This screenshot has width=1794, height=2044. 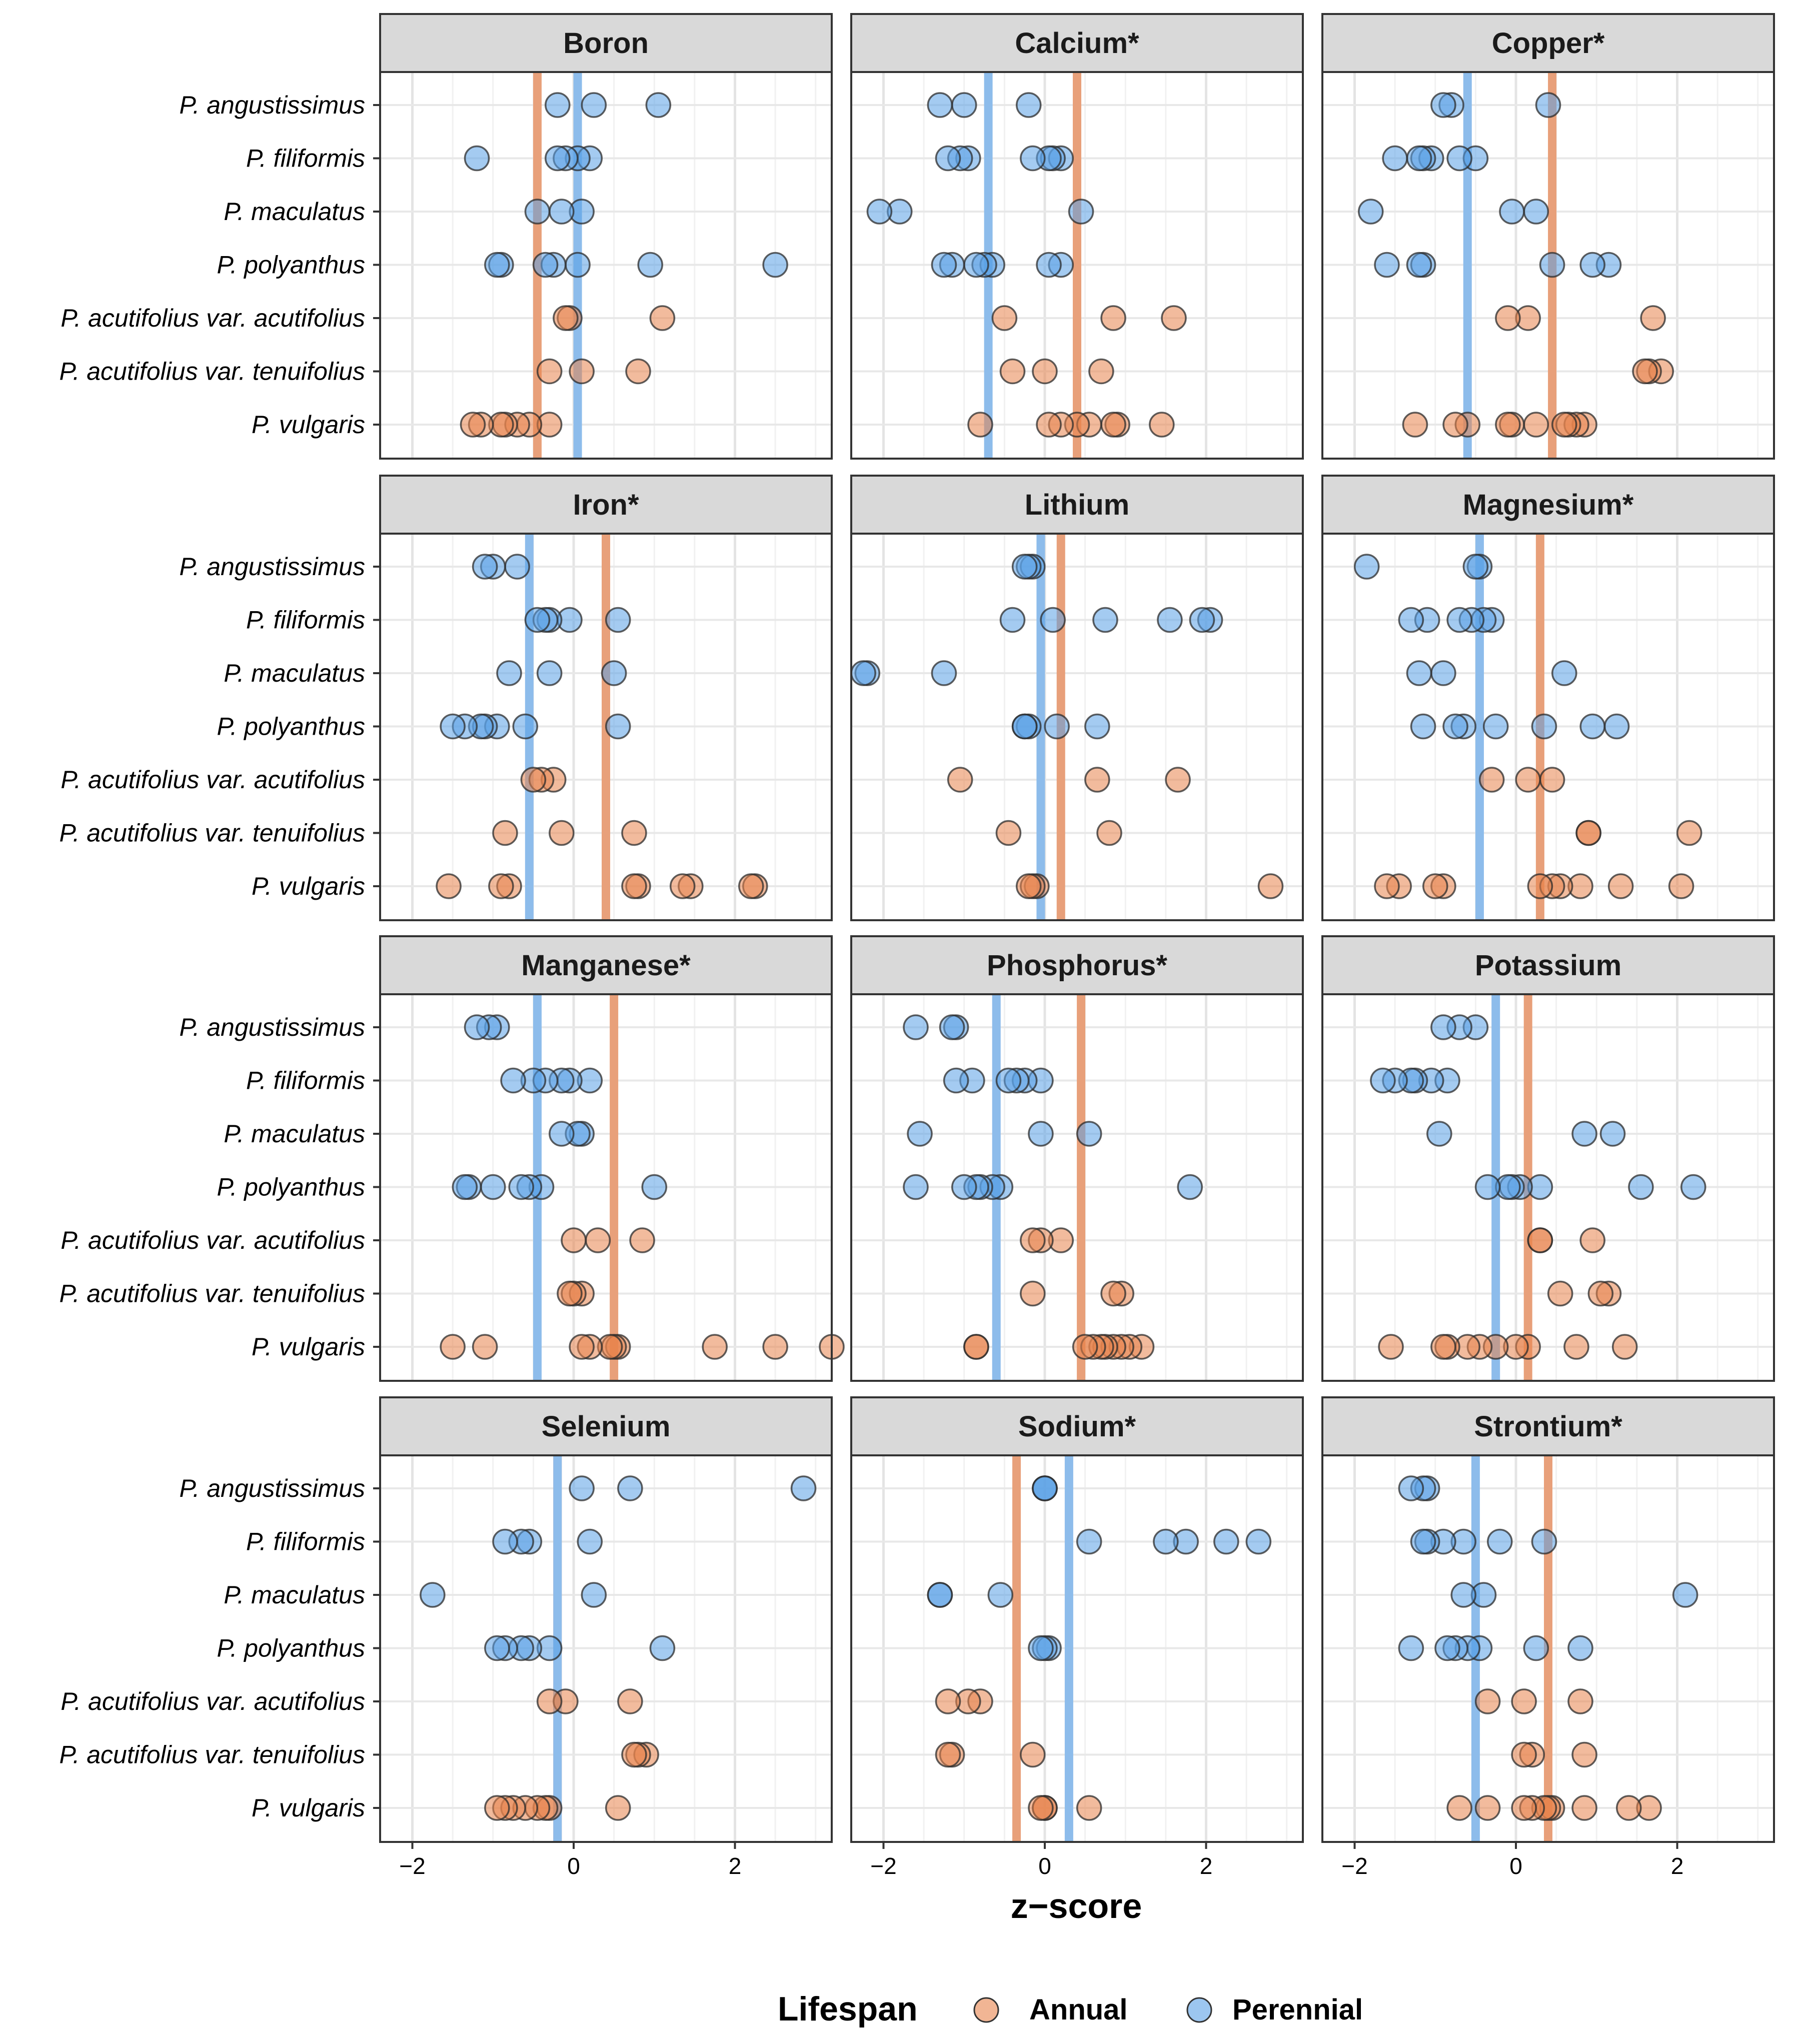 I want to click on panel-phosphorus: Phosphorus*, so click(x=1077, y=1158).